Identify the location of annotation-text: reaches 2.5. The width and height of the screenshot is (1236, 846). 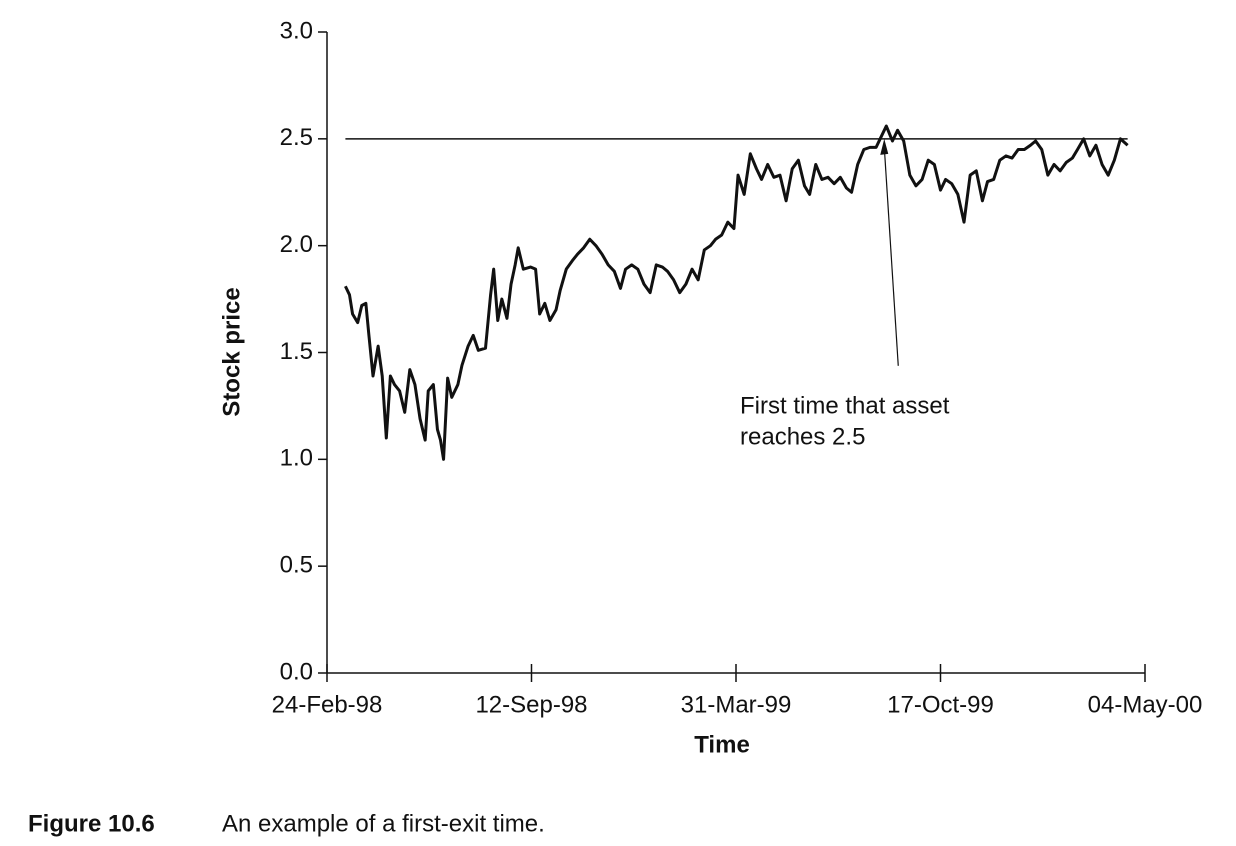
(802, 436).